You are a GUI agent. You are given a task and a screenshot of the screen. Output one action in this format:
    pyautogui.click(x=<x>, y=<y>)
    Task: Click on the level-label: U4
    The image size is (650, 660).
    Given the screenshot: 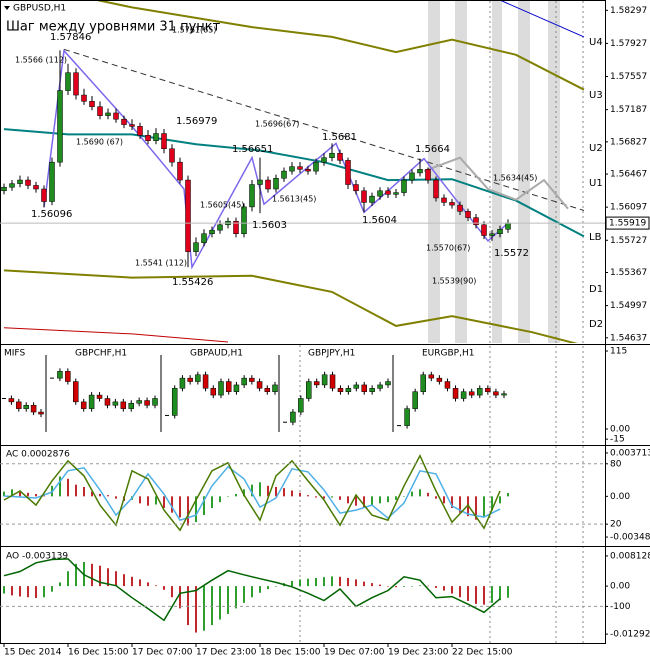 What is the action you would take?
    pyautogui.click(x=596, y=42)
    